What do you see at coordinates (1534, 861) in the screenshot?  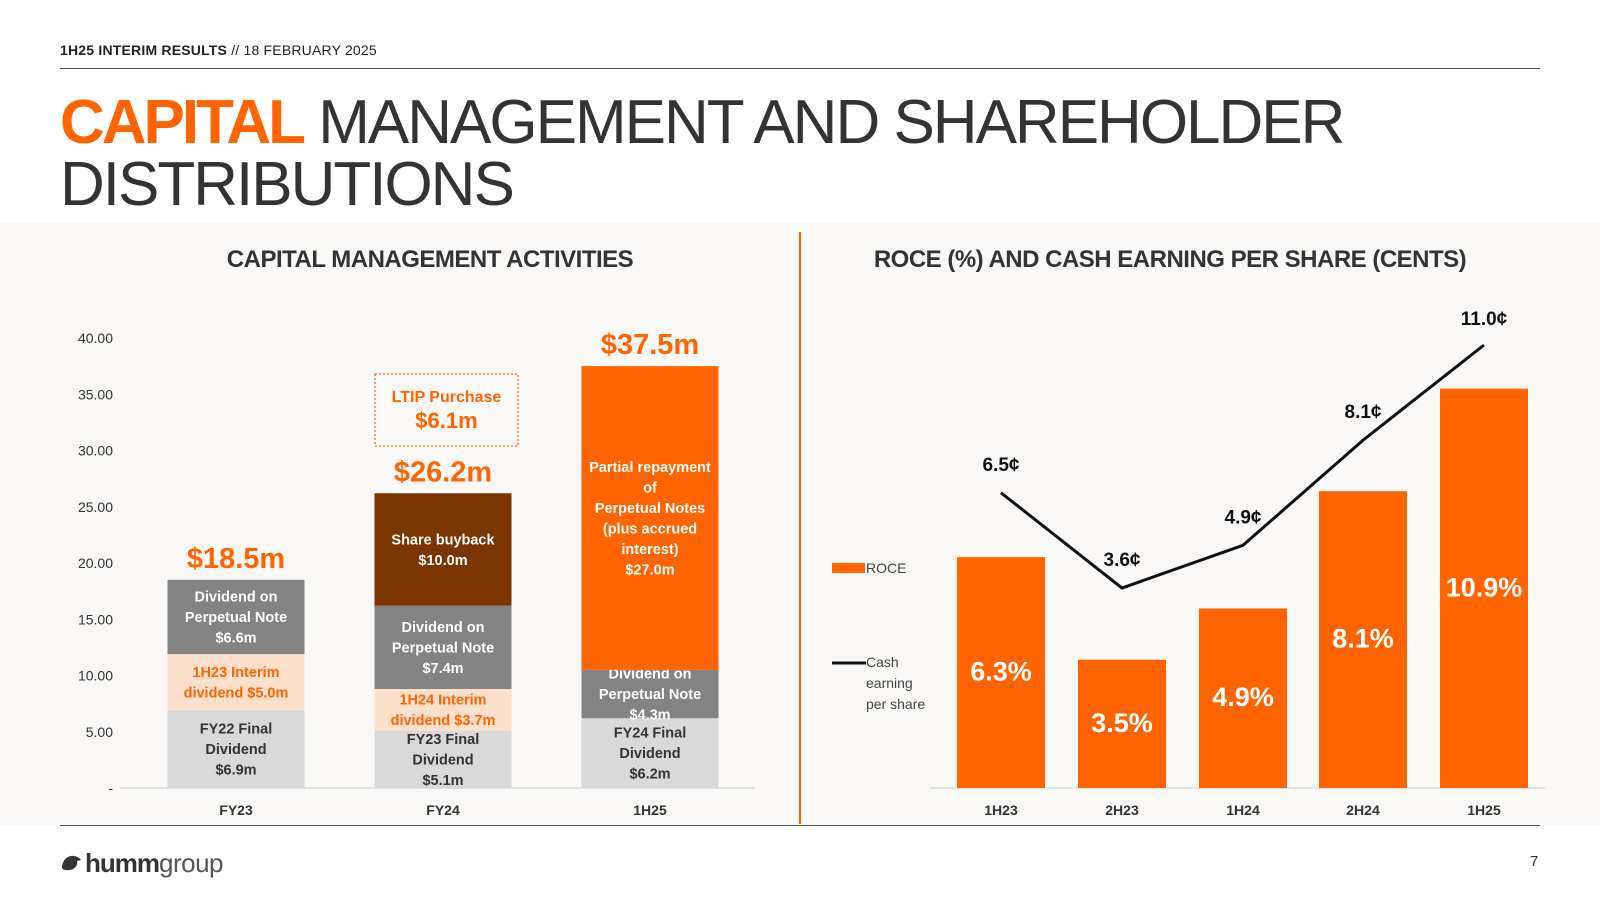 I see `page-number: 7` at bounding box center [1534, 861].